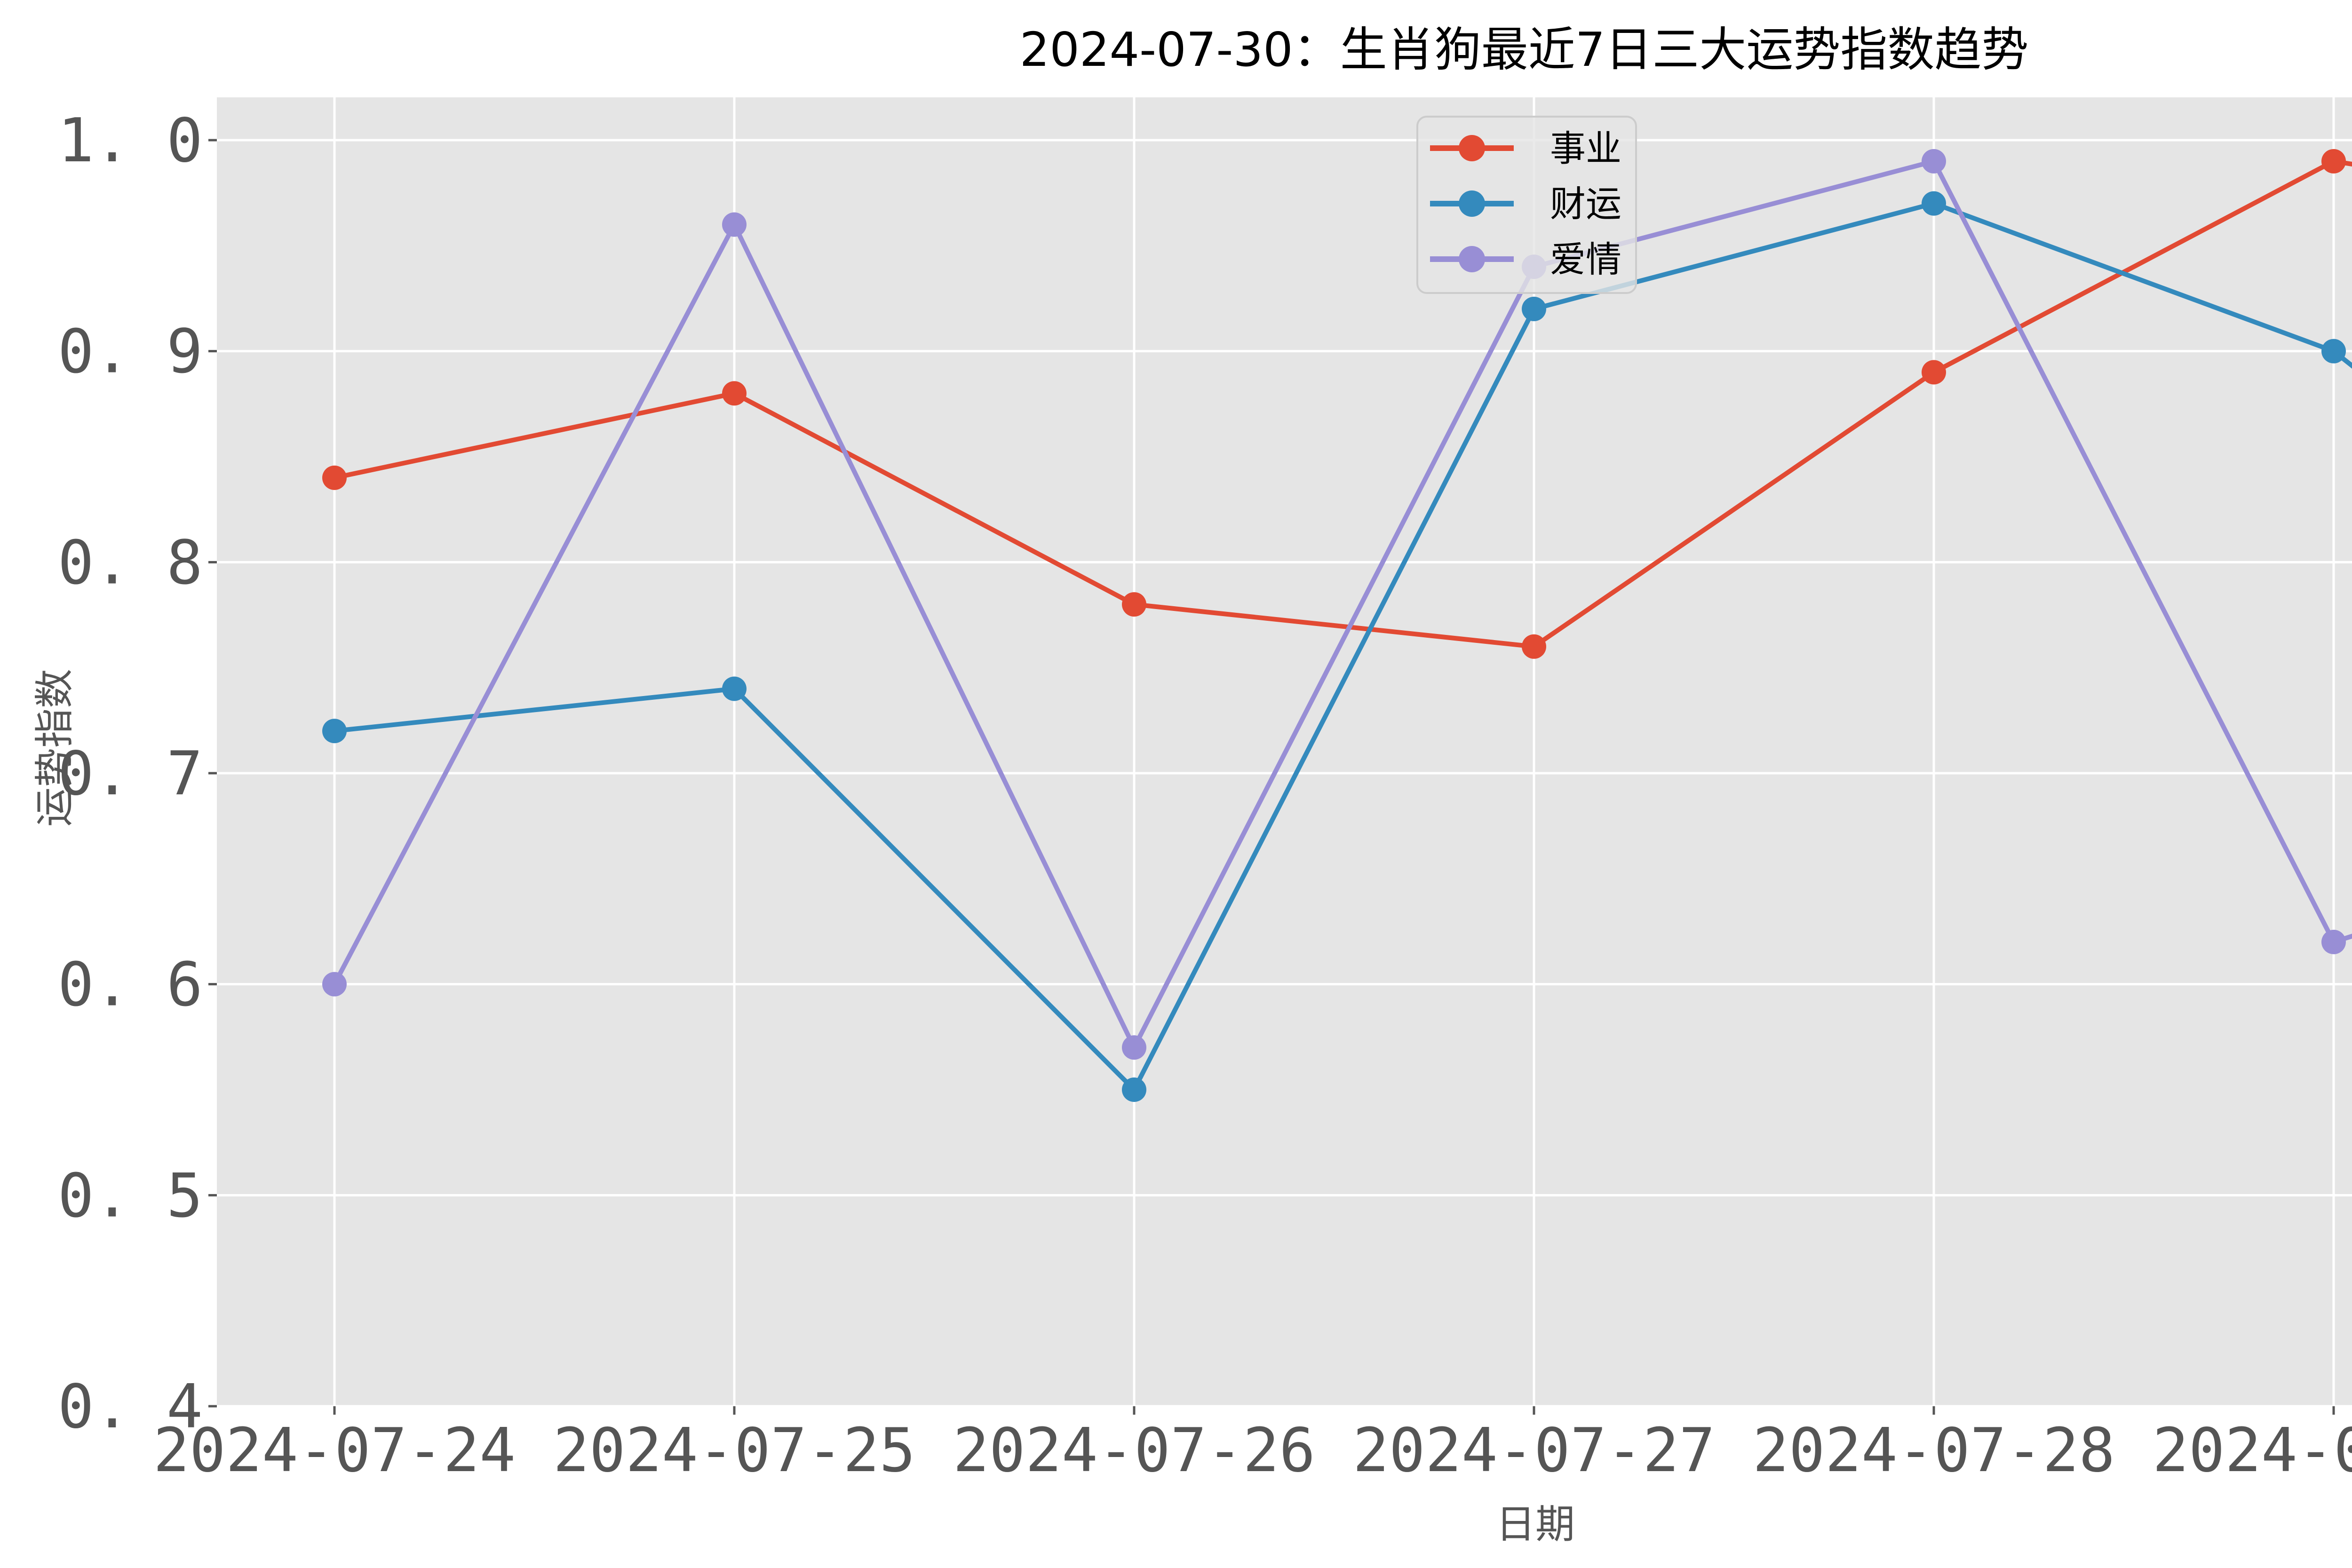 Image resolution: width=2352 pixels, height=1568 pixels. I want to click on y-axis-ticks: 0. 4 0. 5 0. 6 0. 7 0. 8 0. 9 1. 0, so click(137, 774).